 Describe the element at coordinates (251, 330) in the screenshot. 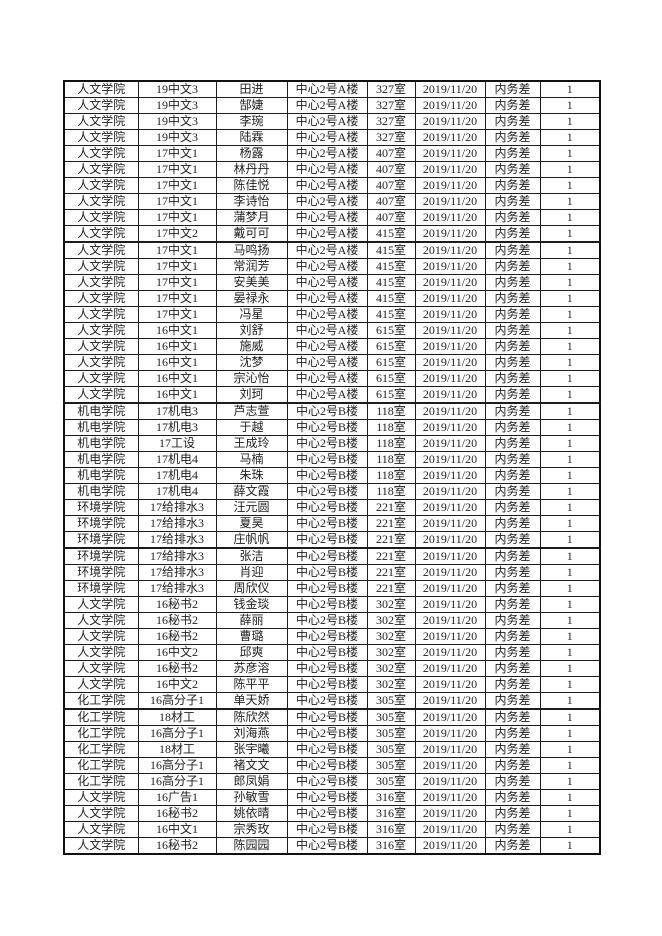

I see `cell-name: 刘舒` at that location.